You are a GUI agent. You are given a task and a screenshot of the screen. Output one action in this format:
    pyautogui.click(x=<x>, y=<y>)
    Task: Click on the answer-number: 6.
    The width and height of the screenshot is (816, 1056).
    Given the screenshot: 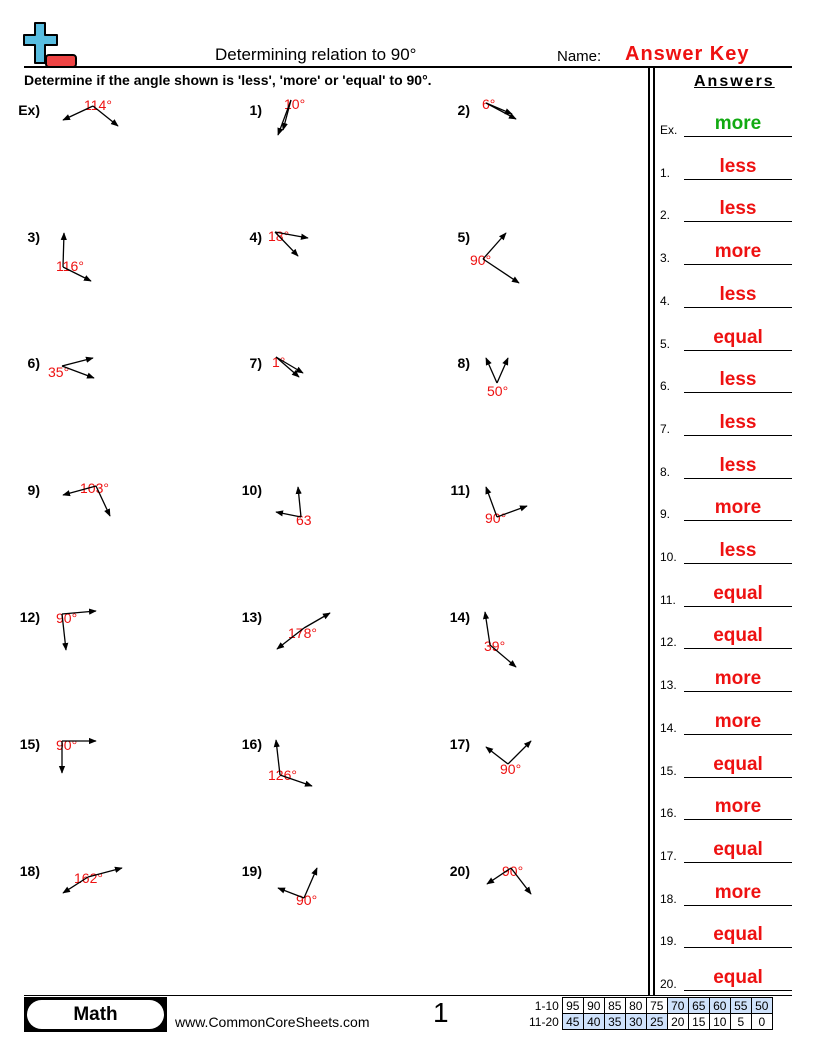 What is the action you would take?
    pyautogui.click(x=665, y=386)
    